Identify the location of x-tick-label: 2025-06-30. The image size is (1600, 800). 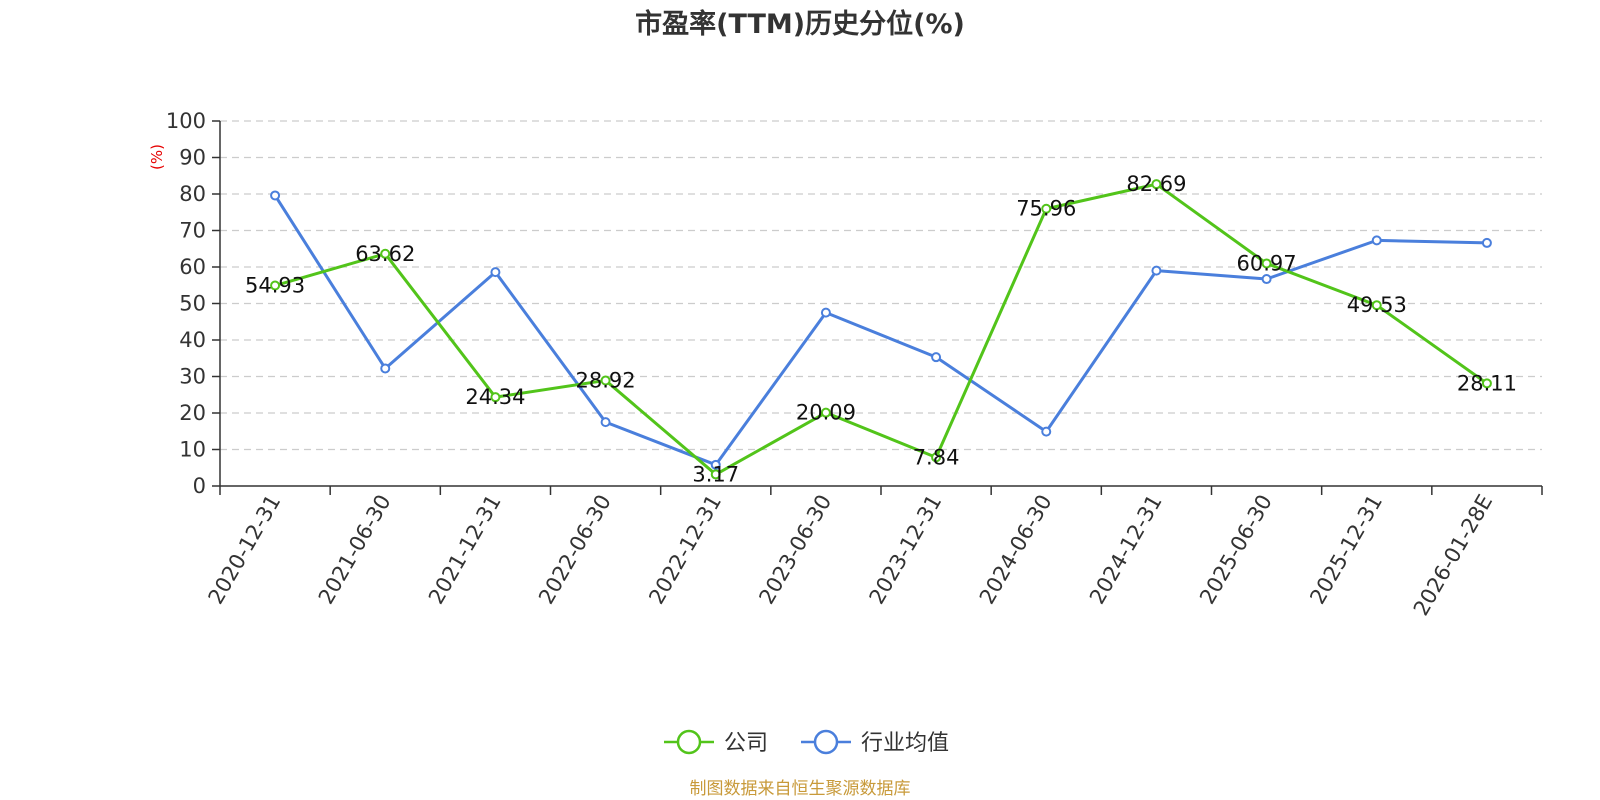
(1236, 550).